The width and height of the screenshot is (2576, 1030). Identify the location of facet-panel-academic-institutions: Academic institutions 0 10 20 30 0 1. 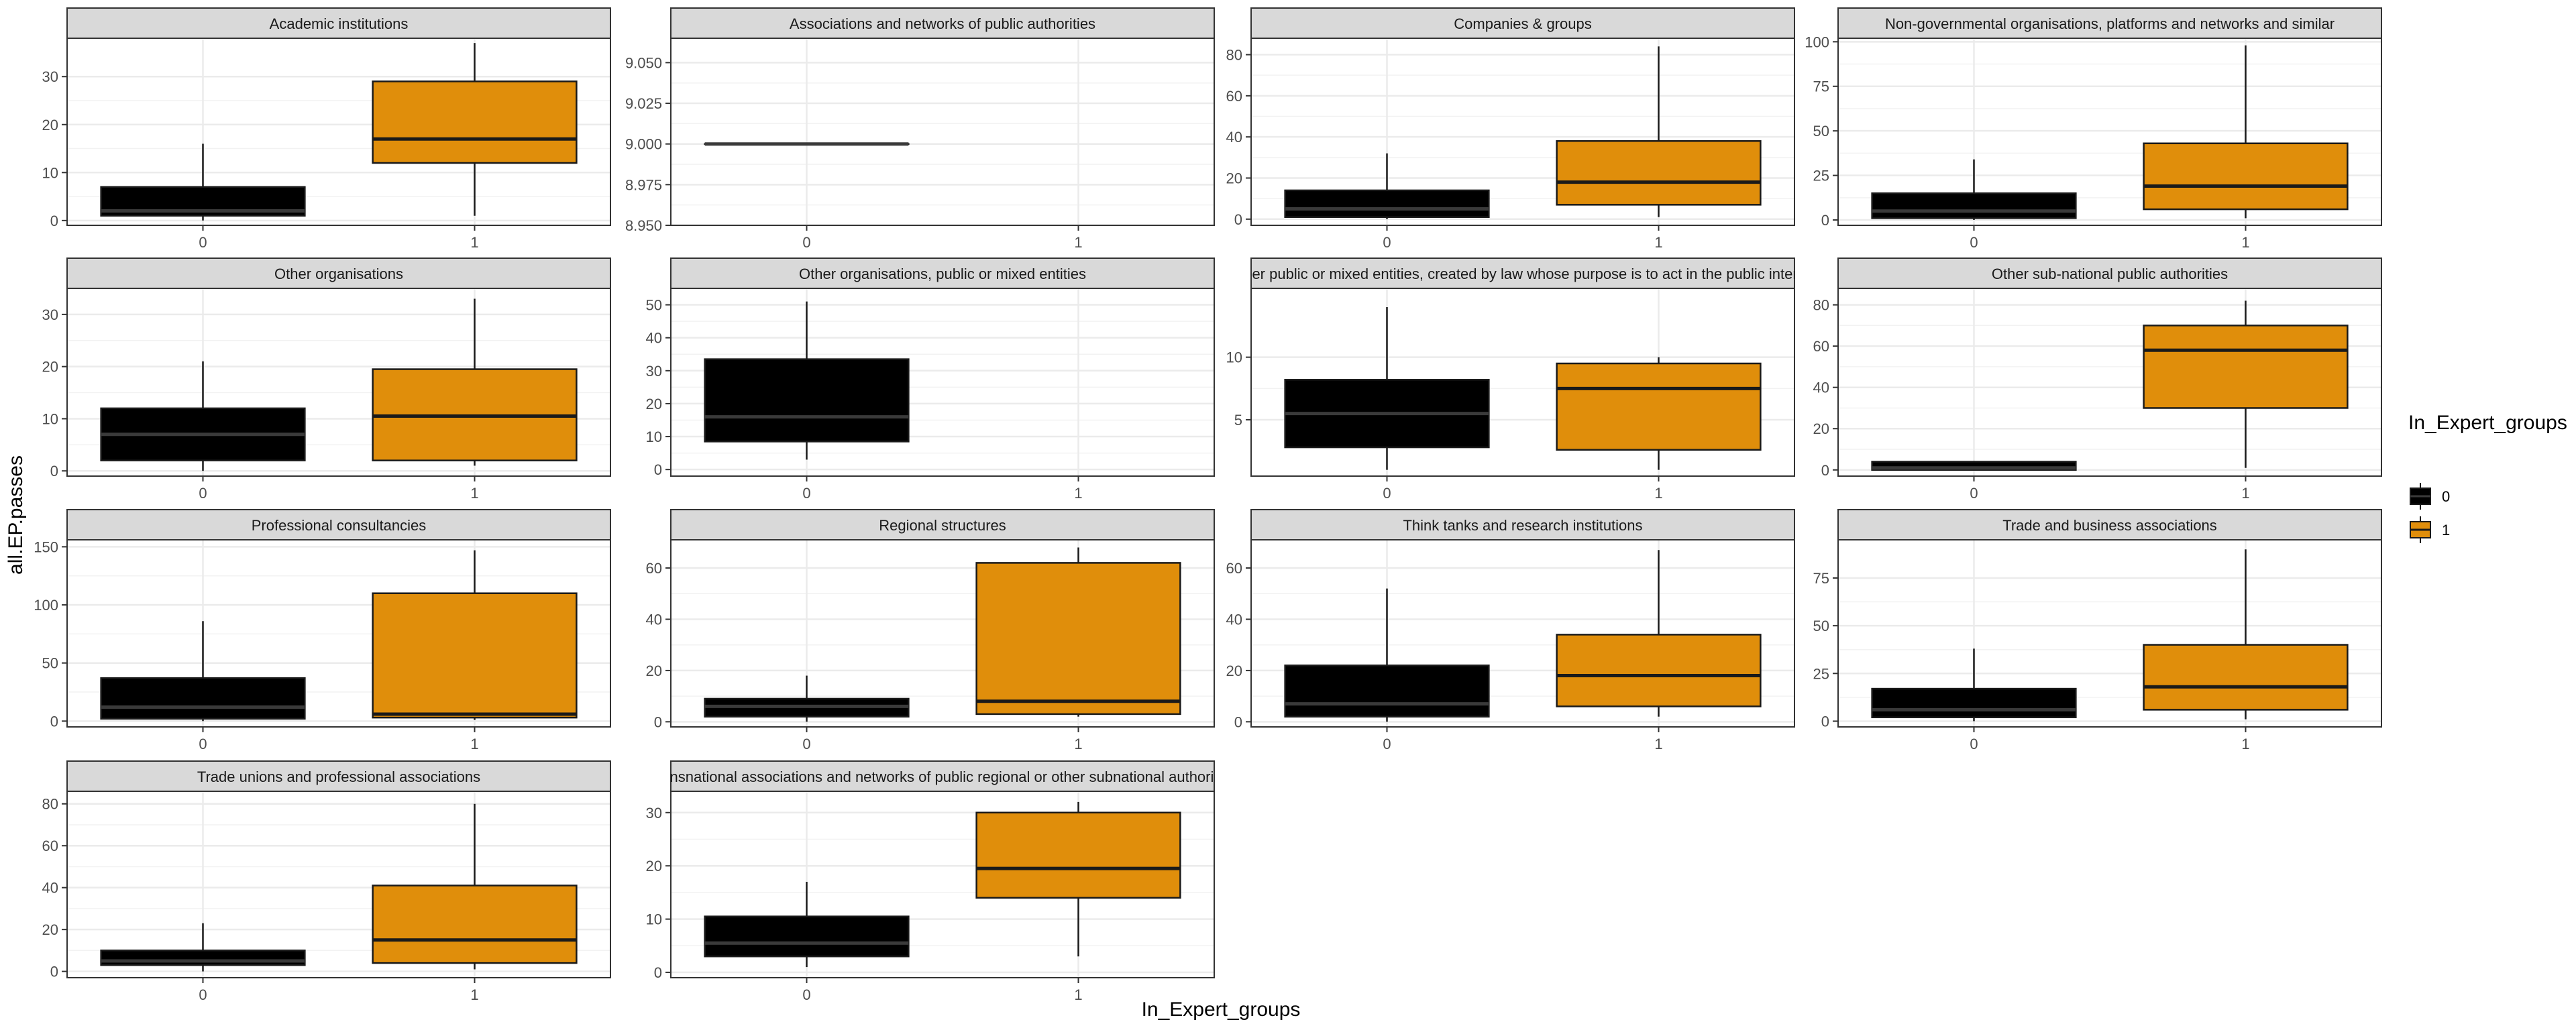
(326, 129).